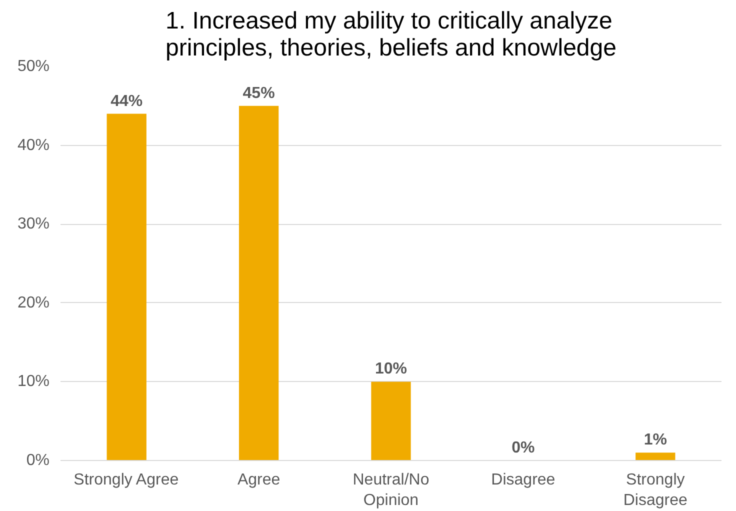 This screenshot has height=511, width=736. What do you see at coordinates (391, 35) in the screenshot?
I see `chart-title: 1. Increased my ability to critically analyze principles, theories, beliefs and knowledge` at bounding box center [391, 35].